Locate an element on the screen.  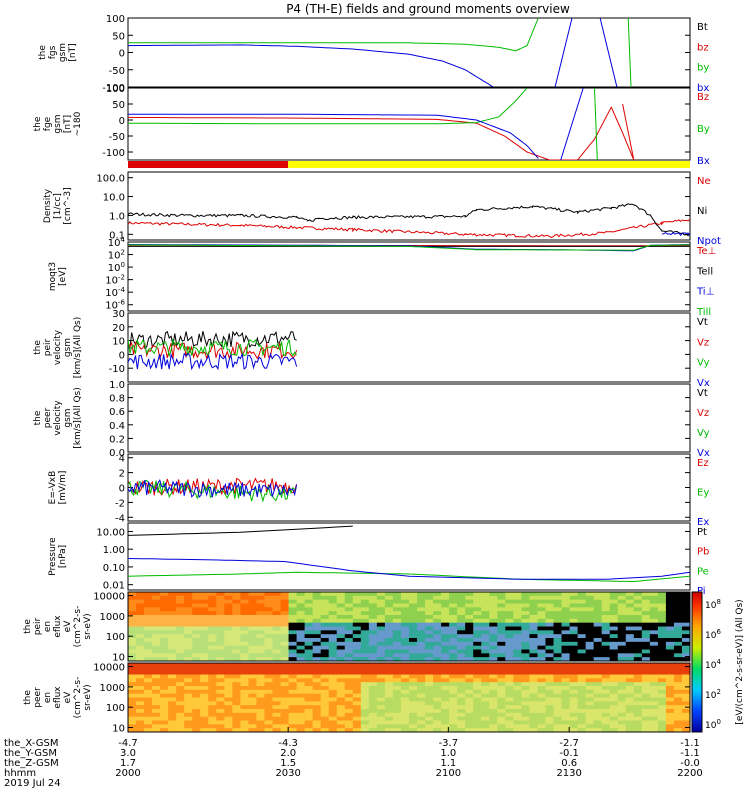
series-excursion is located at coordinates (628, 131).